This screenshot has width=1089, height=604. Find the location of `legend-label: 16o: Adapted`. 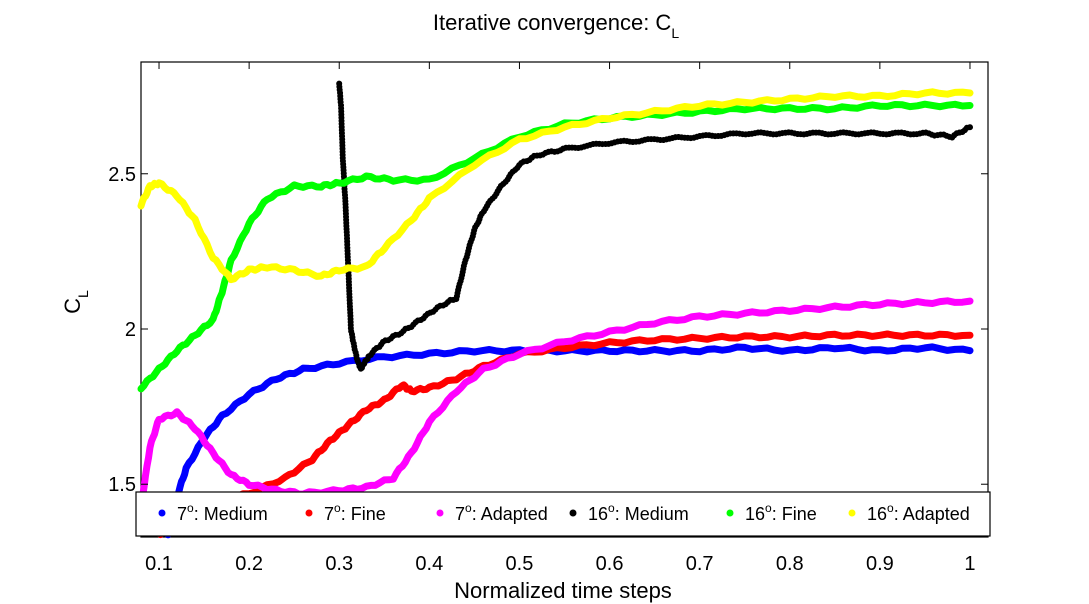

legend-label: 16o: Adapted is located at coordinates (918, 512).